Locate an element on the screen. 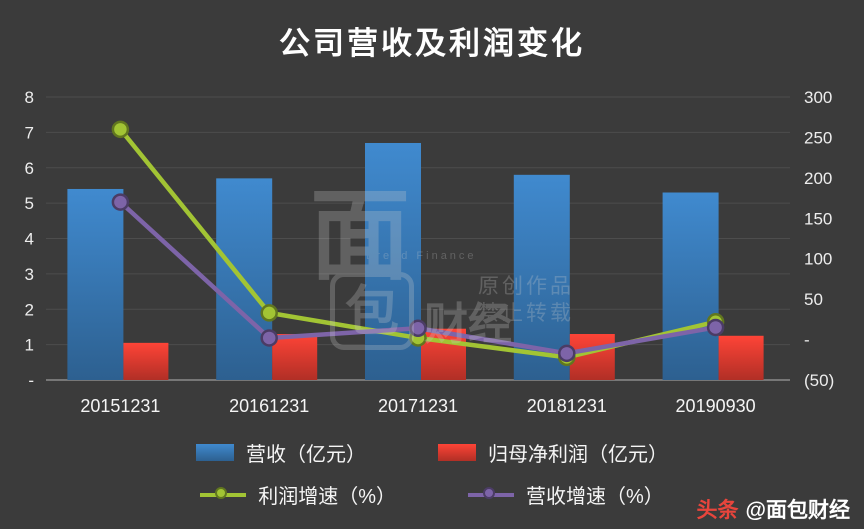 Image resolution: width=864 pixels, height=529 pixels. x-axis-label: 20161231 is located at coordinates (269, 406).